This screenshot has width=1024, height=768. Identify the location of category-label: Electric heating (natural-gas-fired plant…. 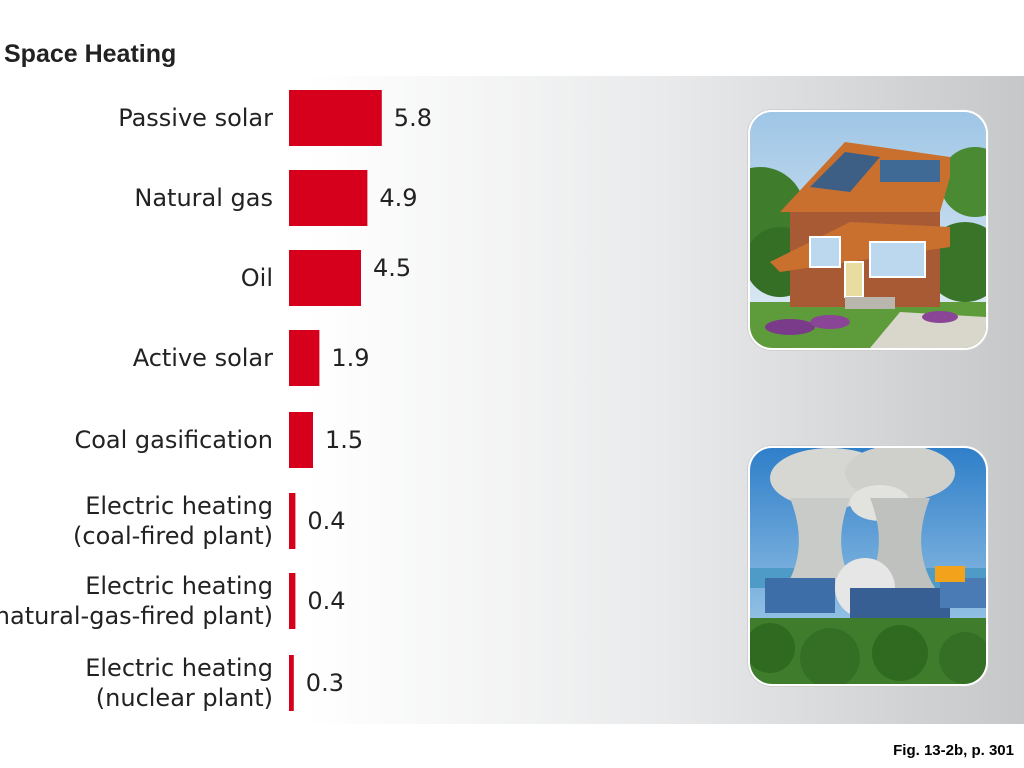
(136, 601).